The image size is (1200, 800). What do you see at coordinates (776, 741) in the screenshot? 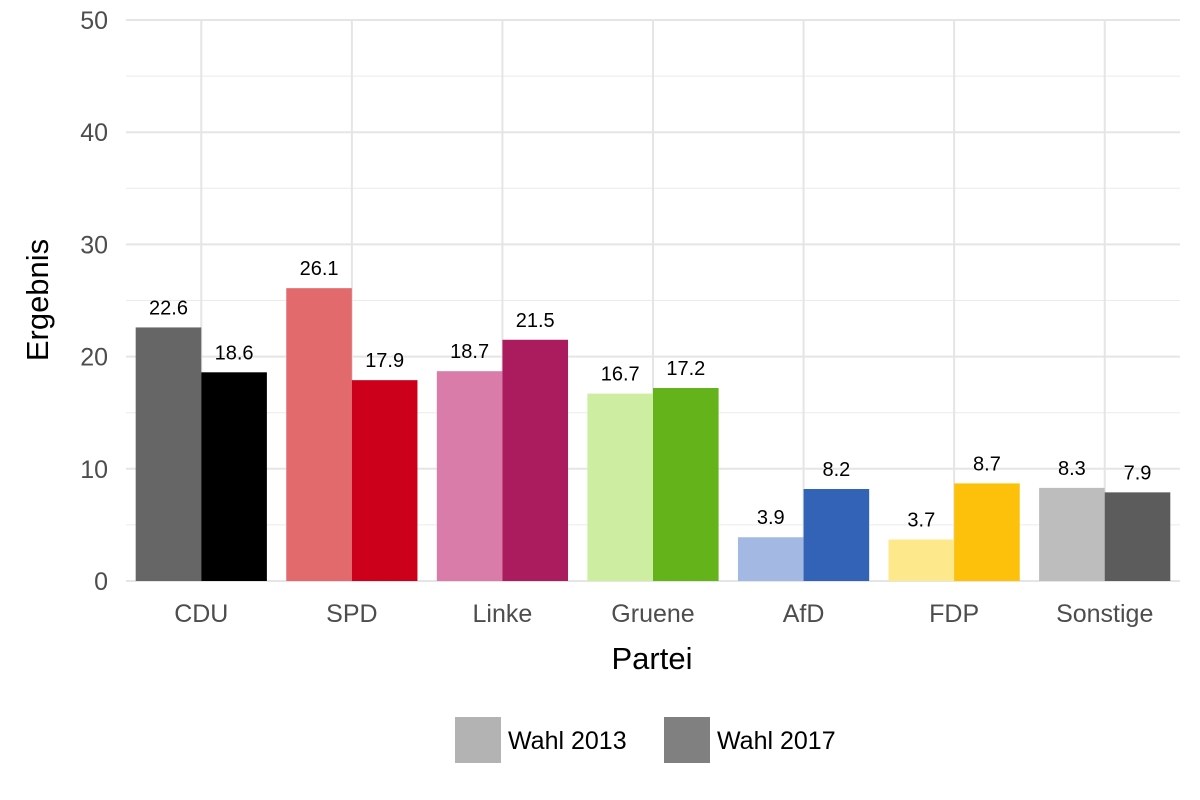
I see `legend-label: Wahl 2017` at bounding box center [776, 741].